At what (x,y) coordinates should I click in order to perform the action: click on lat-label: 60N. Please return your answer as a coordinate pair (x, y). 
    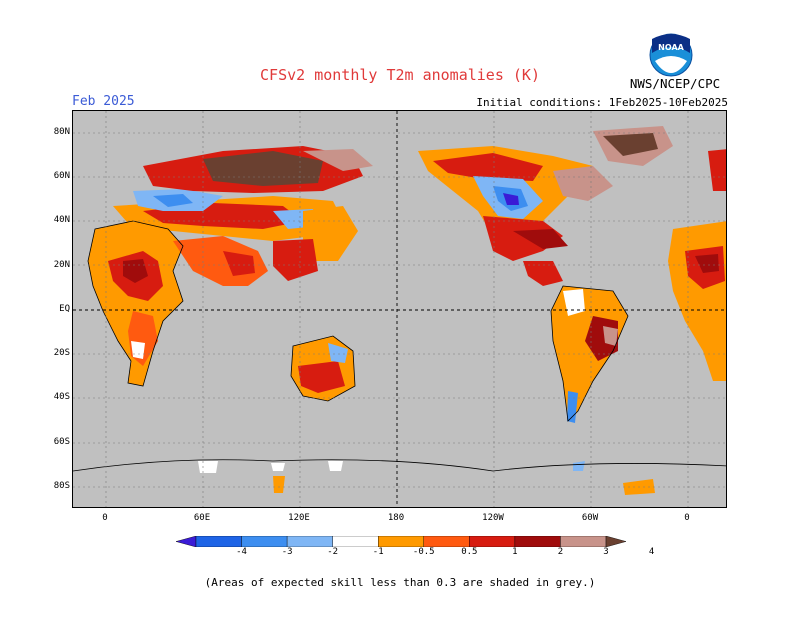
    Looking at the image, I should click on (61, 176).